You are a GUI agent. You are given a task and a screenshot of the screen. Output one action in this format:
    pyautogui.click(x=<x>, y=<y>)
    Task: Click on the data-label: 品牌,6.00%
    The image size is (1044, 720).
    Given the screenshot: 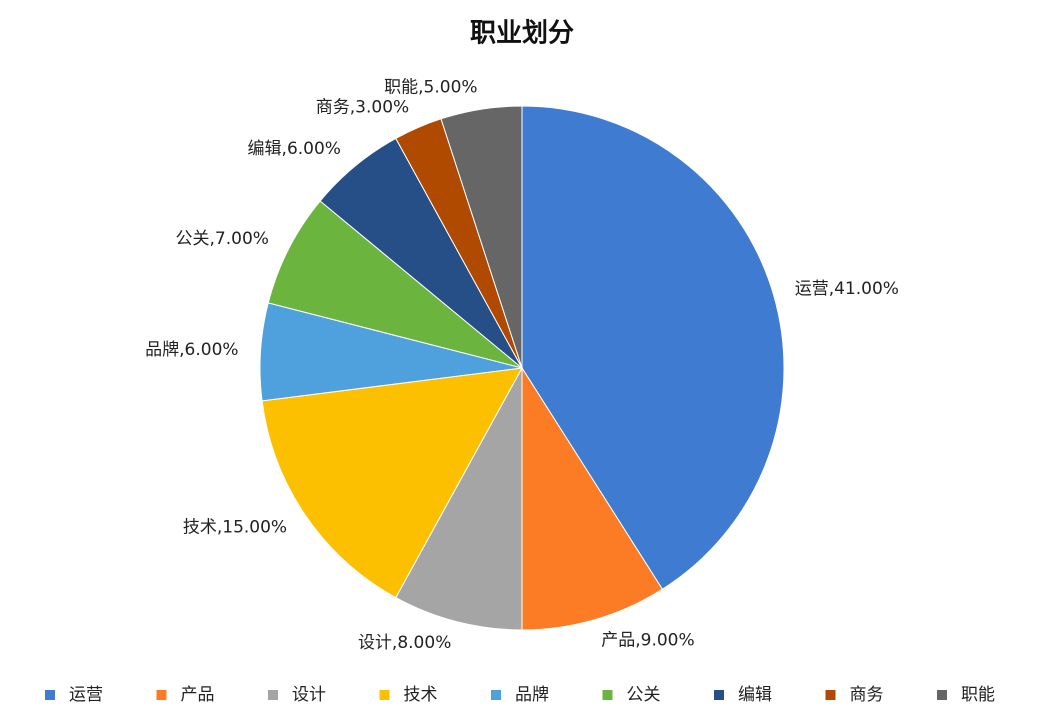 What is the action you would take?
    pyautogui.click(x=191, y=350)
    